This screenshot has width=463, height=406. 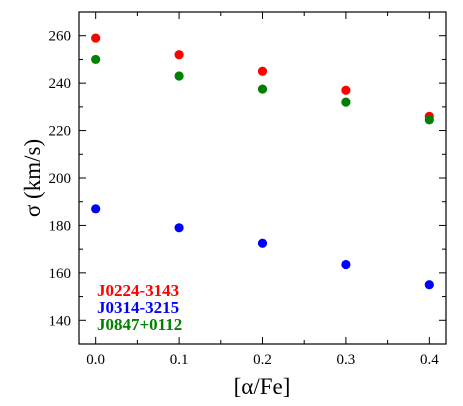 What do you see at coordinates (262, 360) in the screenshot?
I see `x-tick-label: 0.2` at bounding box center [262, 360].